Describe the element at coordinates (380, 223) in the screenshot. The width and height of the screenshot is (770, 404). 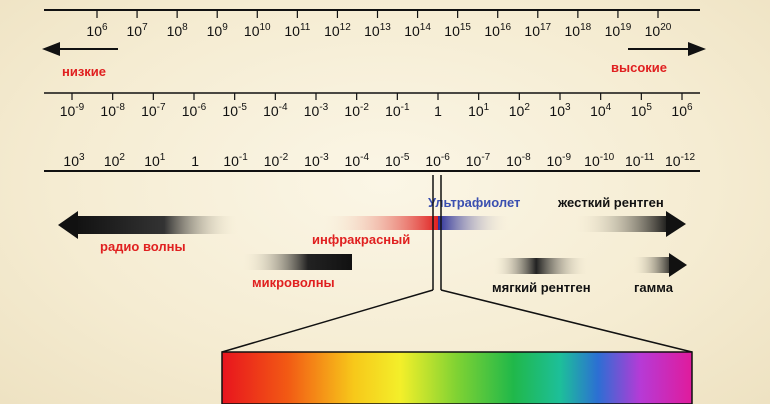
I see `infrared-band` at that location.